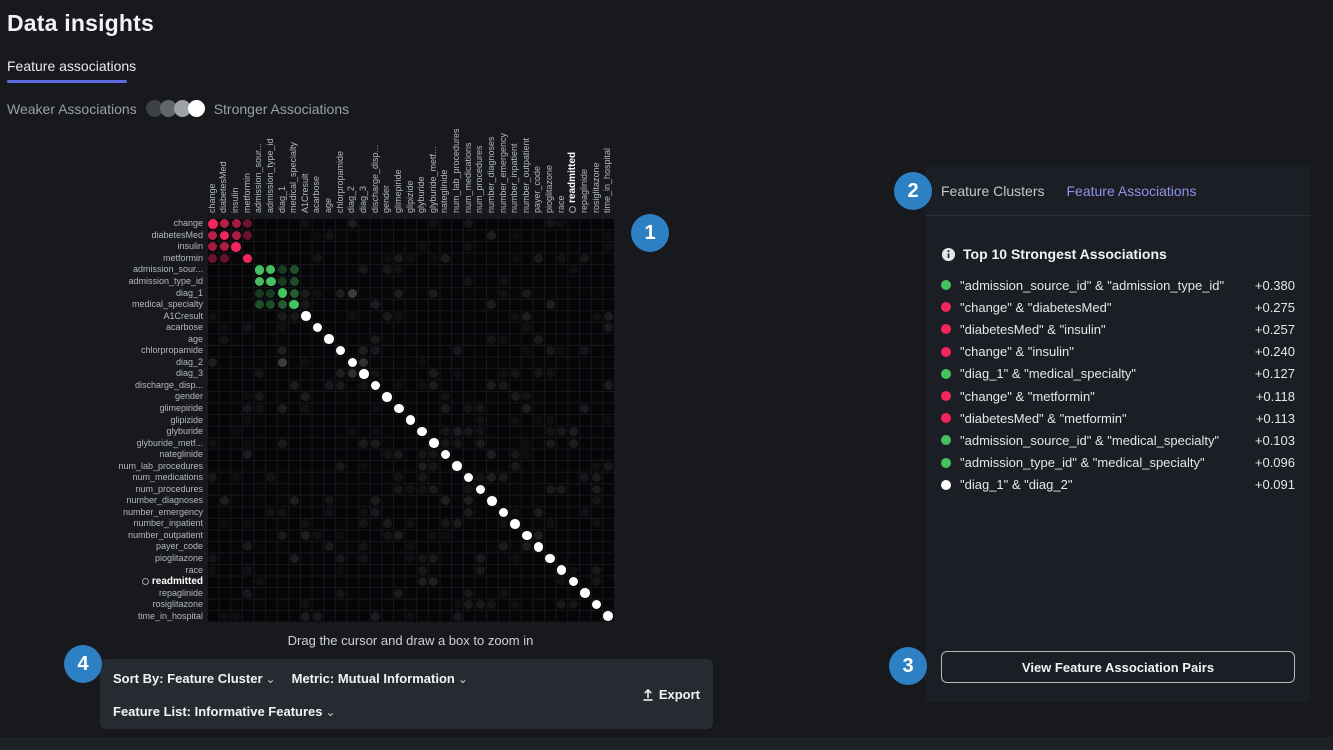 The height and width of the screenshot is (750, 1333). Describe the element at coordinates (270, 679) in the screenshot. I see `chevron-down-icon: ⌄` at that location.